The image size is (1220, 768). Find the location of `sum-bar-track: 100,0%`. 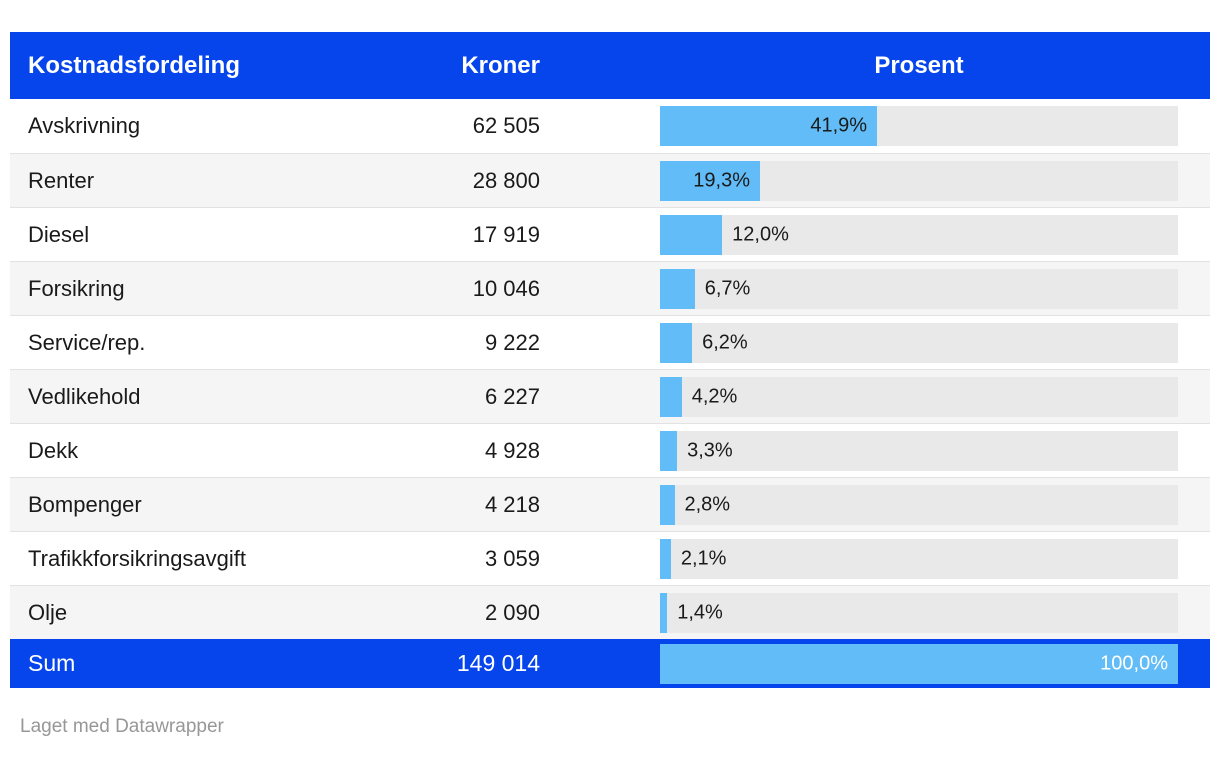

sum-bar-track: 100,0% is located at coordinates (919, 663).